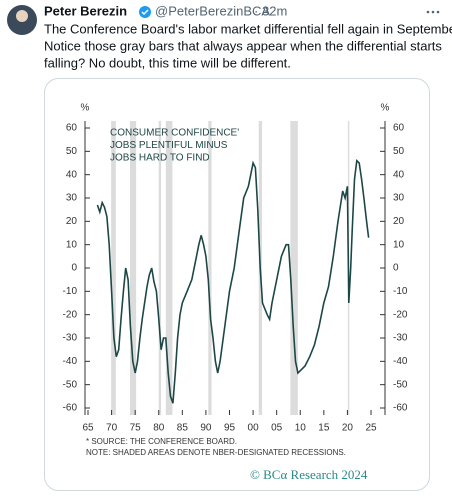  I want to click on y-tick-label: 50, so click(72, 151).